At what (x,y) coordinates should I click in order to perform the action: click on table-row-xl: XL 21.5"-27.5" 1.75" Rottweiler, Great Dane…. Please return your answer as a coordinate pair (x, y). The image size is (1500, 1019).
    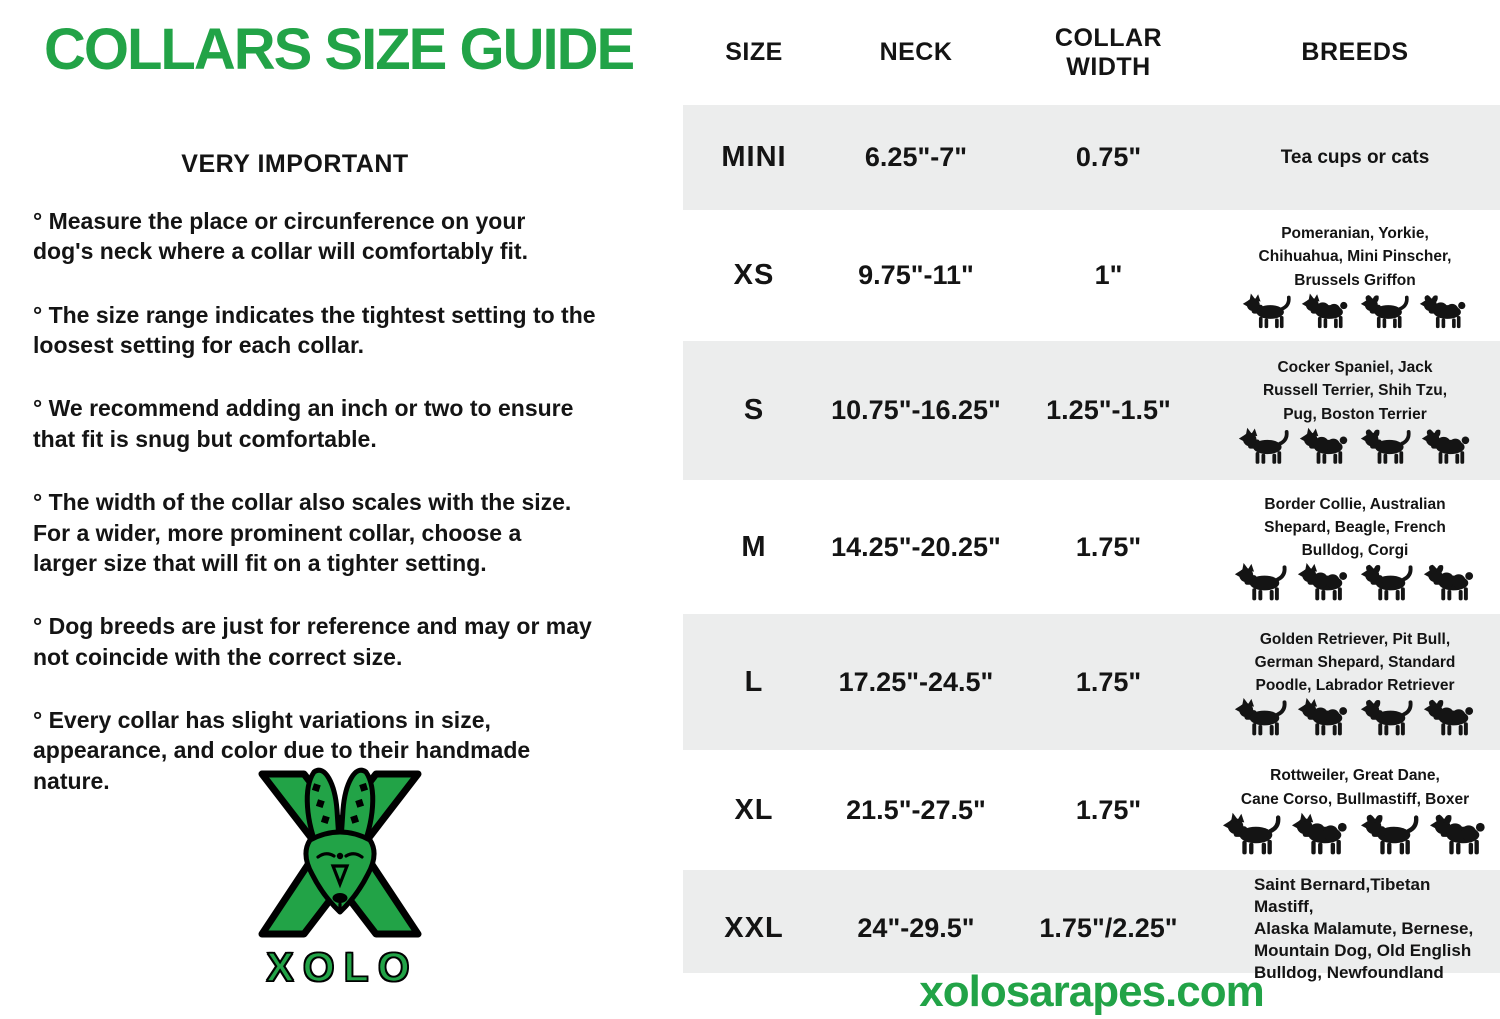
    Looking at the image, I should click on (1091, 810).